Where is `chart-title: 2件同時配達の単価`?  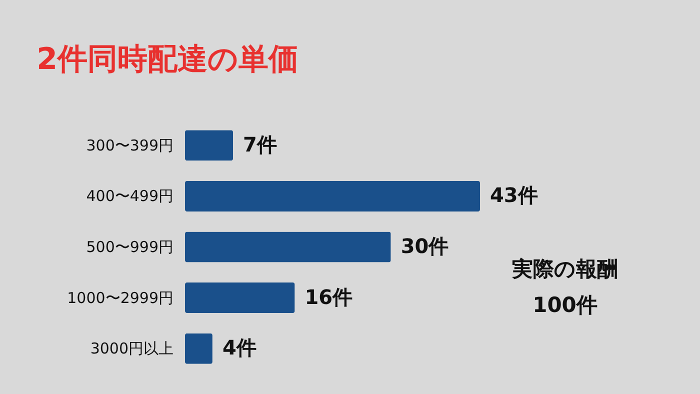 chart-title: 2件同時配達の単価 is located at coordinates (167, 59).